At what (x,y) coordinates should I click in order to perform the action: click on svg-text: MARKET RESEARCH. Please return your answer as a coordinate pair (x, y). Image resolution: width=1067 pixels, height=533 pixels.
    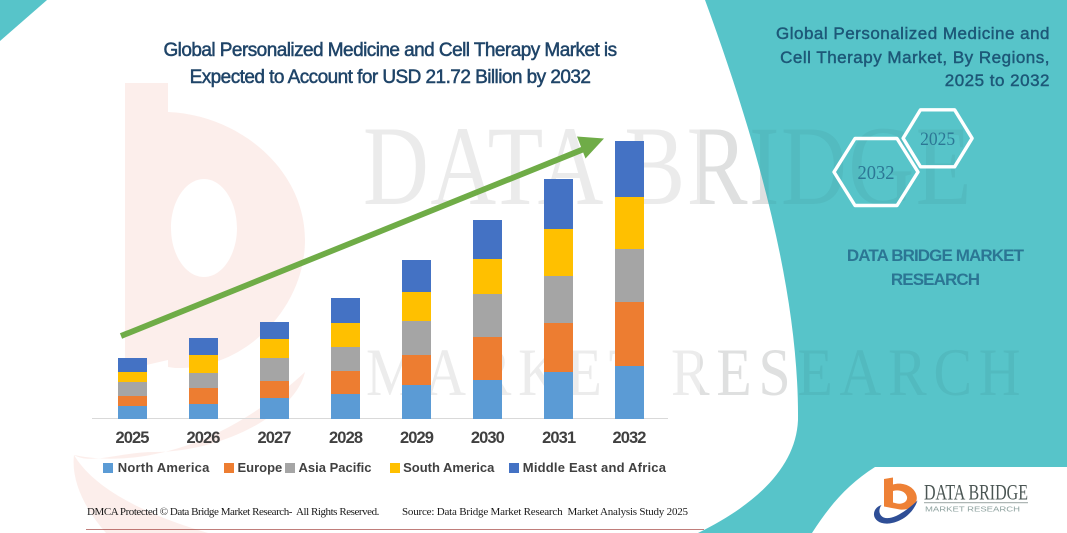
    Looking at the image, I should click on (972, 510).